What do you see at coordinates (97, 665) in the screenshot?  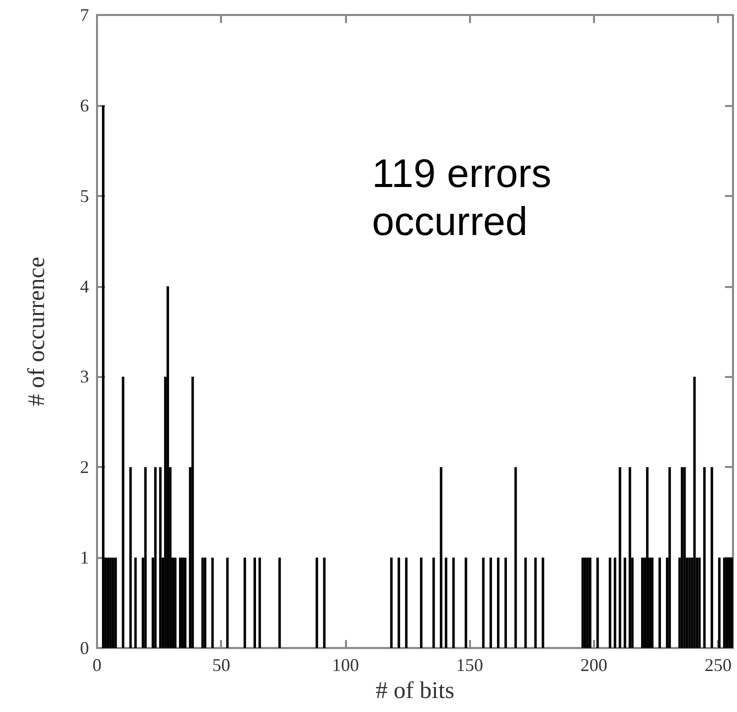 I see `x-tick-label: 0` at bounding box center [97, 665].